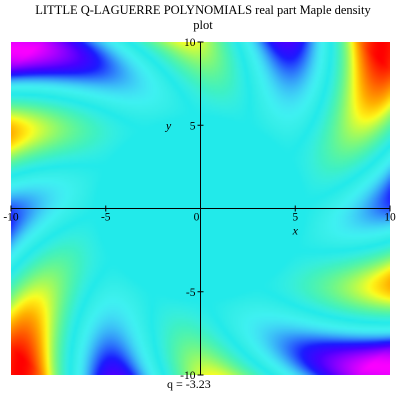 This screenshot has height=400, width=400. Describe the element at coordinates (295, 231) in the screenshot. I see `x-axis-label: x` at that location.